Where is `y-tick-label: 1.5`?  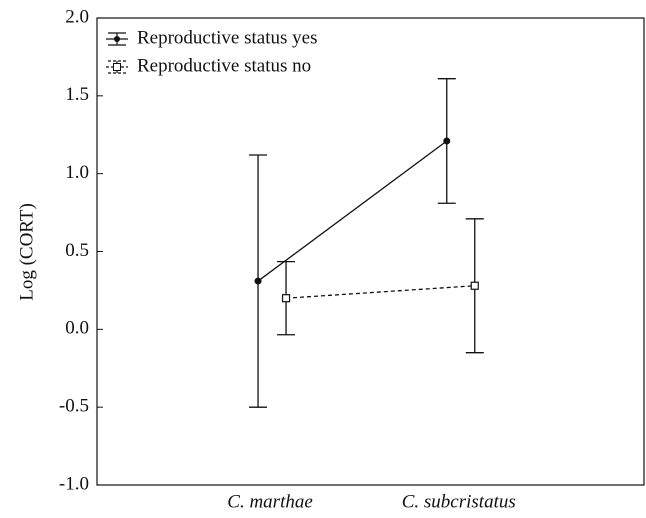 y-tick-label: 1.5 is located at coordinates (77, 94).